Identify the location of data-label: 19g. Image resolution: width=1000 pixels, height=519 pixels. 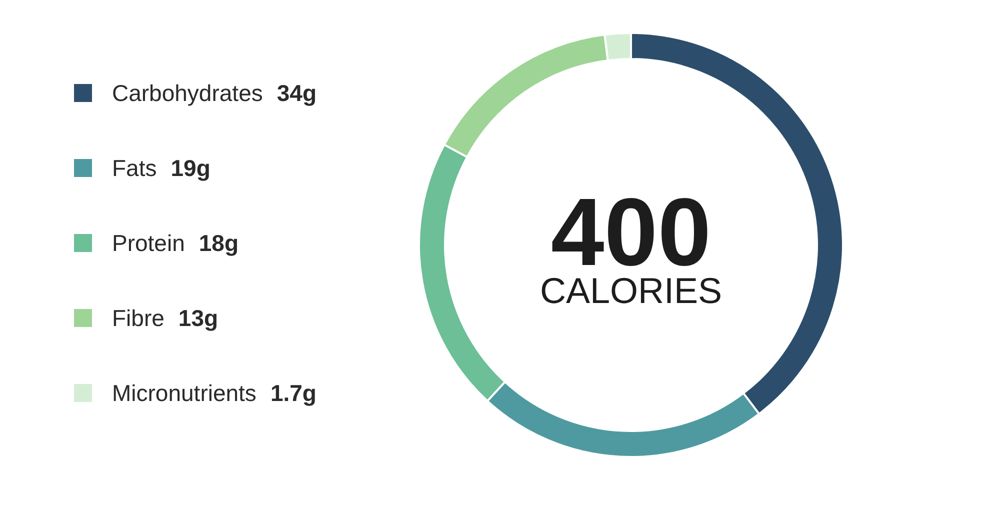
(190, 168).